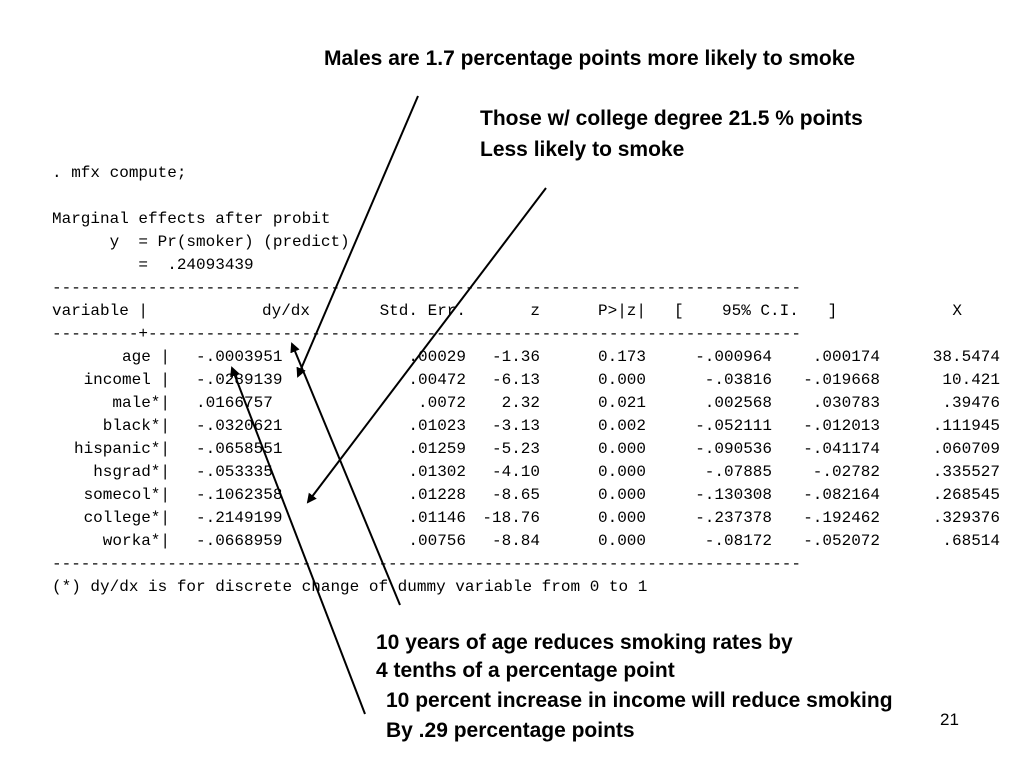  What do you see at coordinates (121, 449) in the screenshot?
I see `cell-variable: hispanic*|` at bounding box center [121, 449].